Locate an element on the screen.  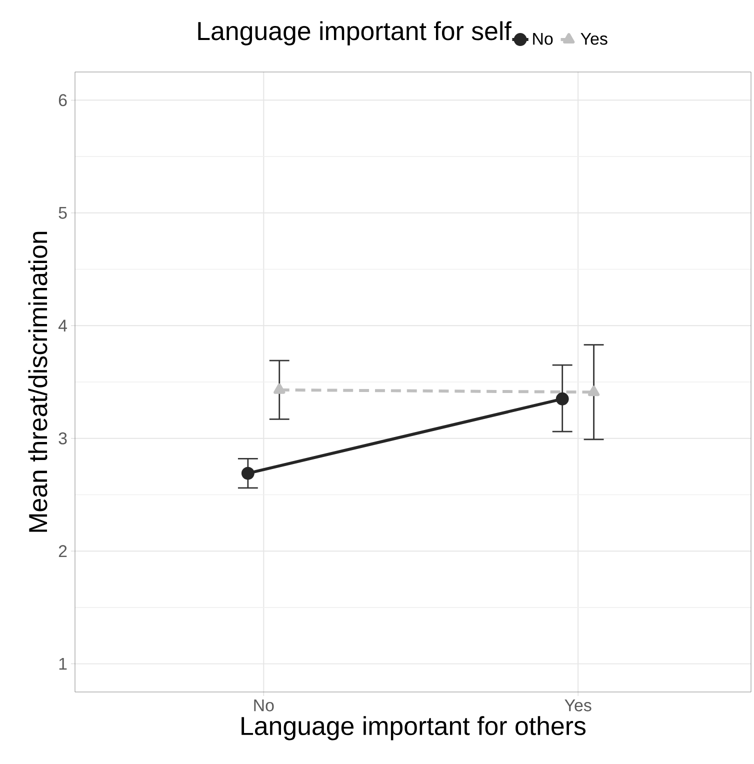
legend-label: Yes is located at coordinates (594, 38).